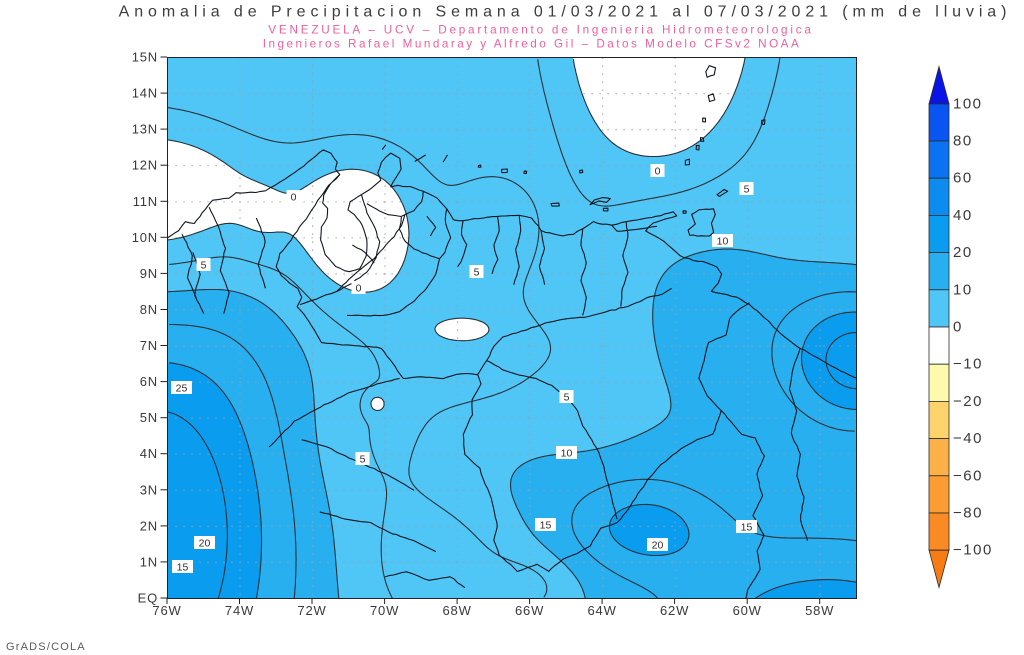 The height and width of the screenshot is (655, 1024). Describe the element at coordinates (973, 550) in the screenshot. I see `svg-text: −100` at that location.